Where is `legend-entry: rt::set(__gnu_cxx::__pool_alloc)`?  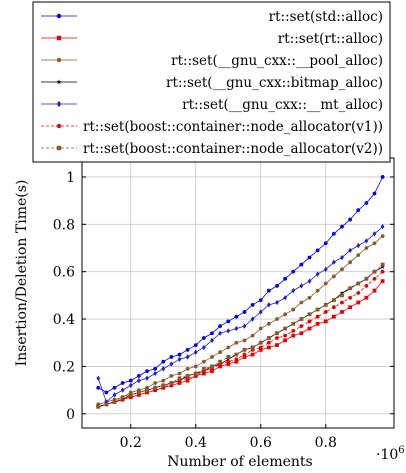 legend-entry: rt::set(__gnu_cxx::__pool_alloc) is located at coordinates (212, 61).